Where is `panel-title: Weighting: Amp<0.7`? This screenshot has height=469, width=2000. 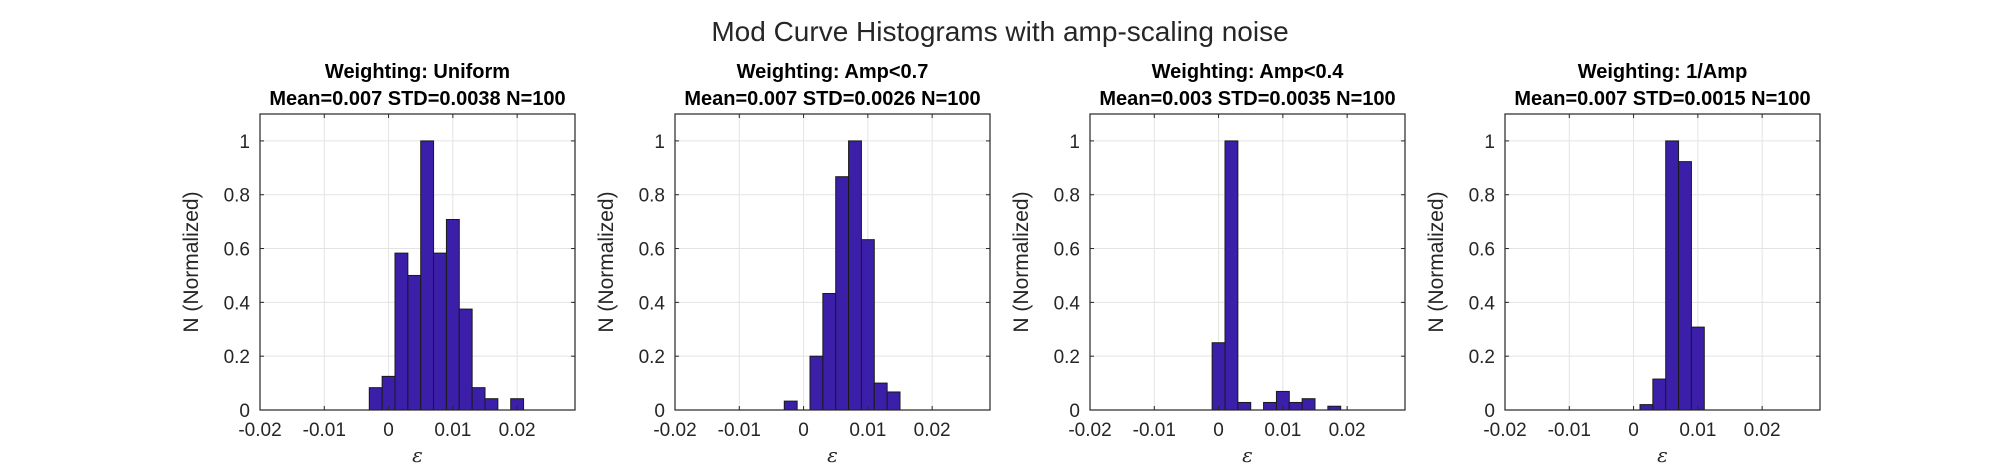
panel-title: Weighting: Amp<0.7 is located at coordinates (833, 72).